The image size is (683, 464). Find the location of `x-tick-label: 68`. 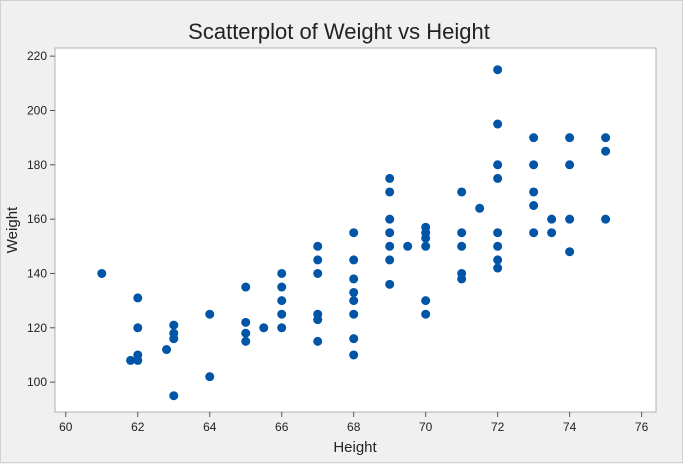

x-tick-label: 68 is located at coordinates (354, 427).